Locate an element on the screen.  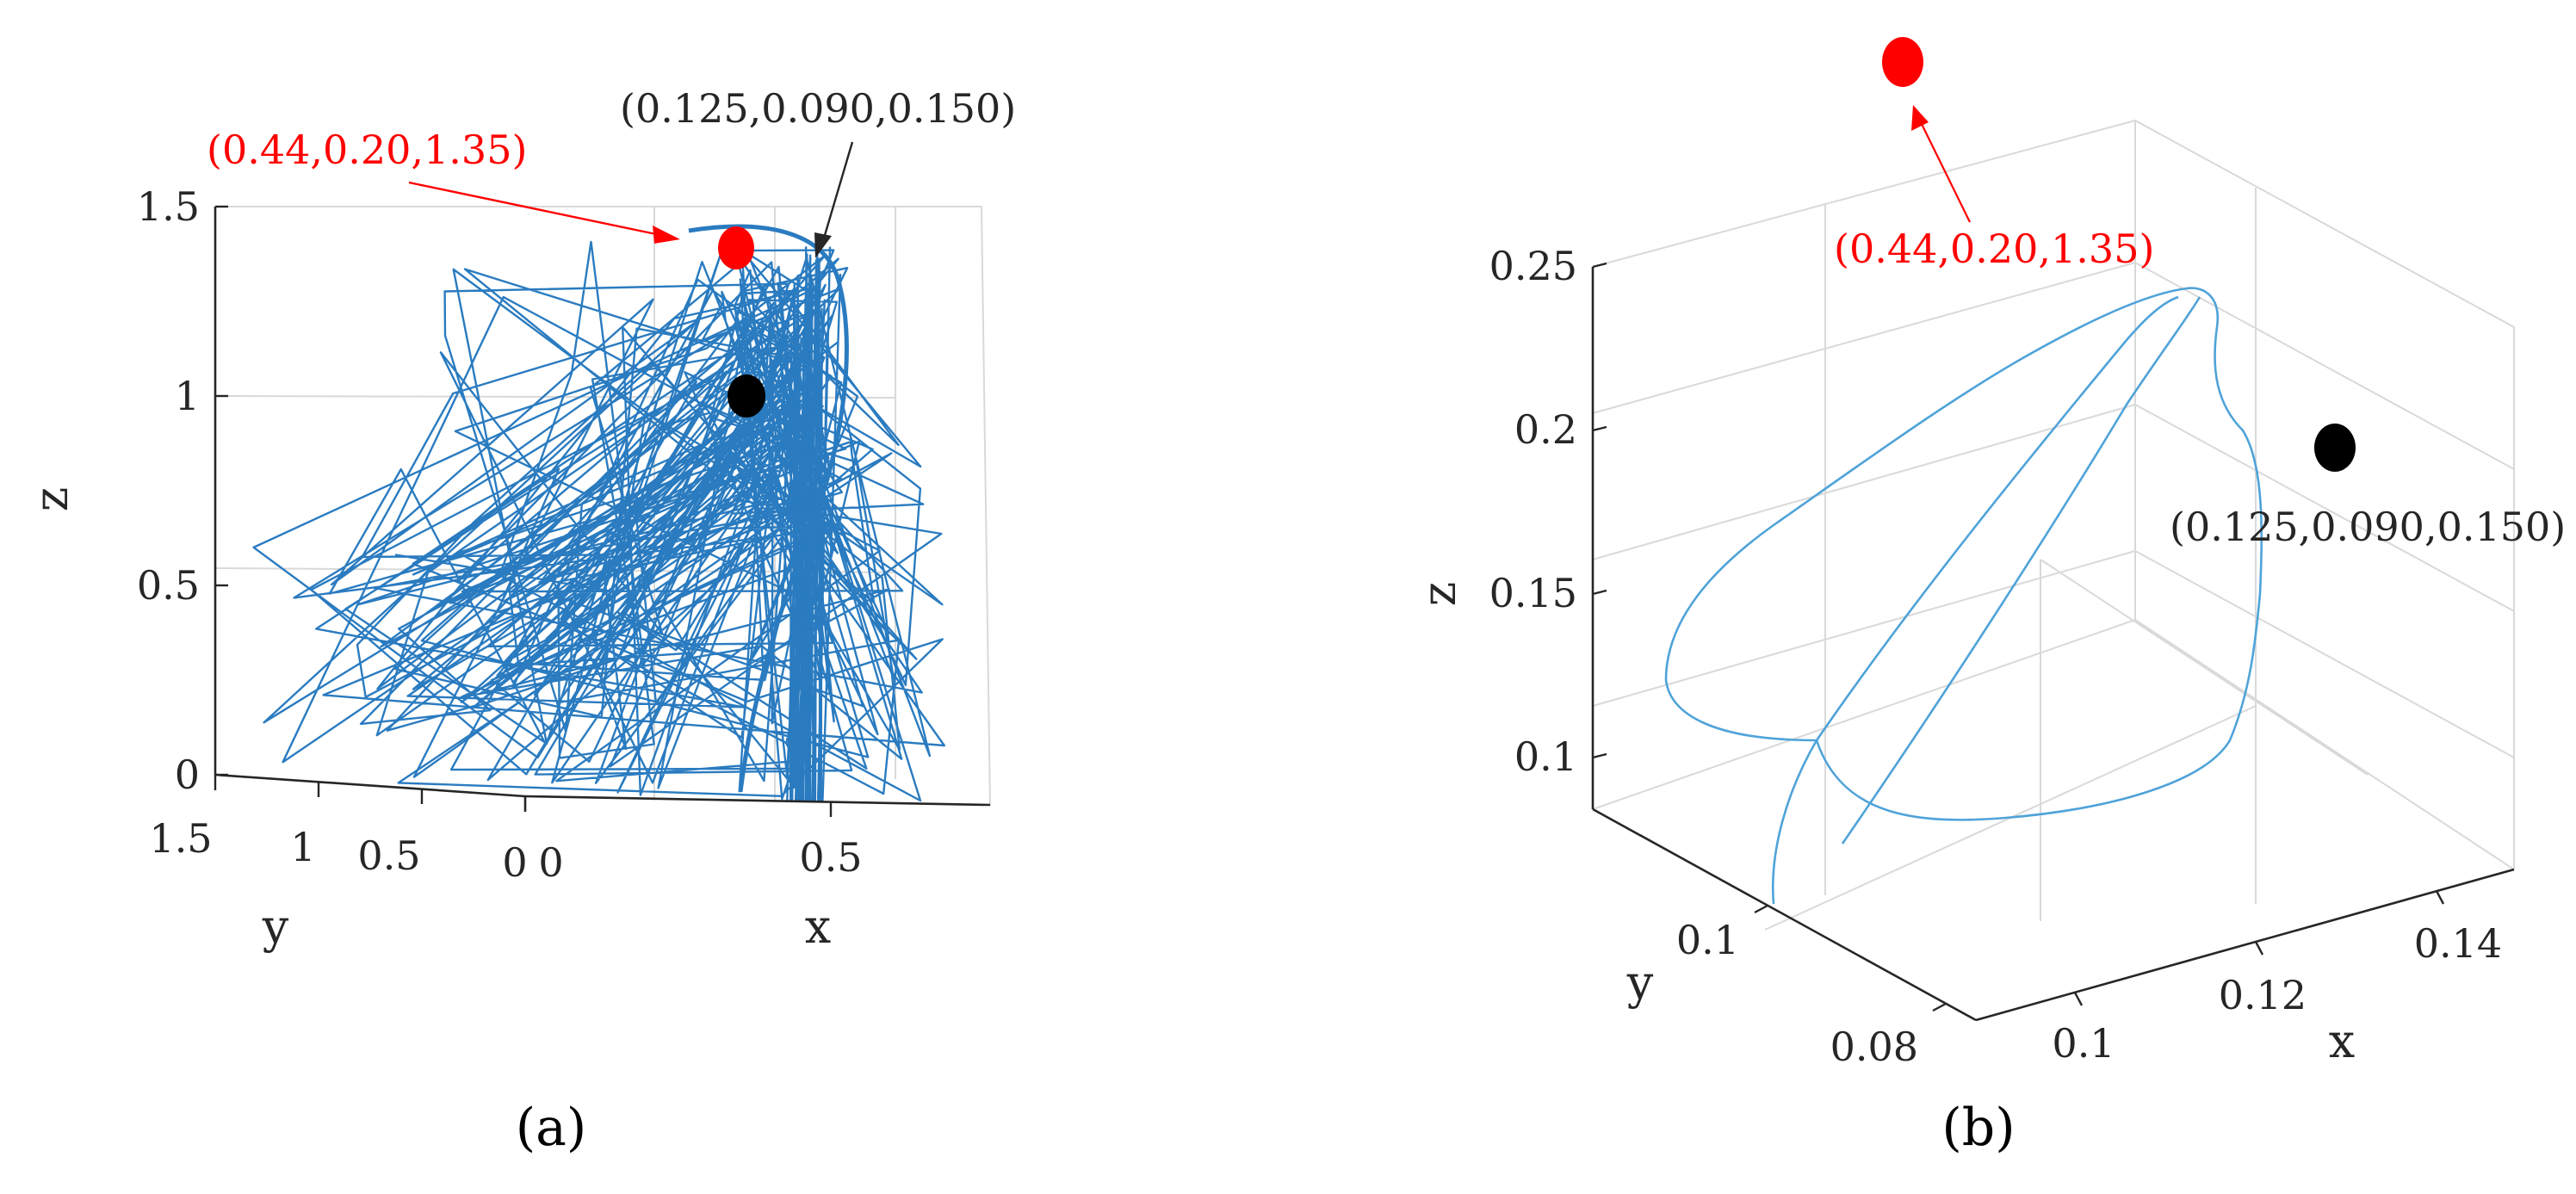
panel-b-z-tick-2: 0.2 is located at coordinates (1545, 429).